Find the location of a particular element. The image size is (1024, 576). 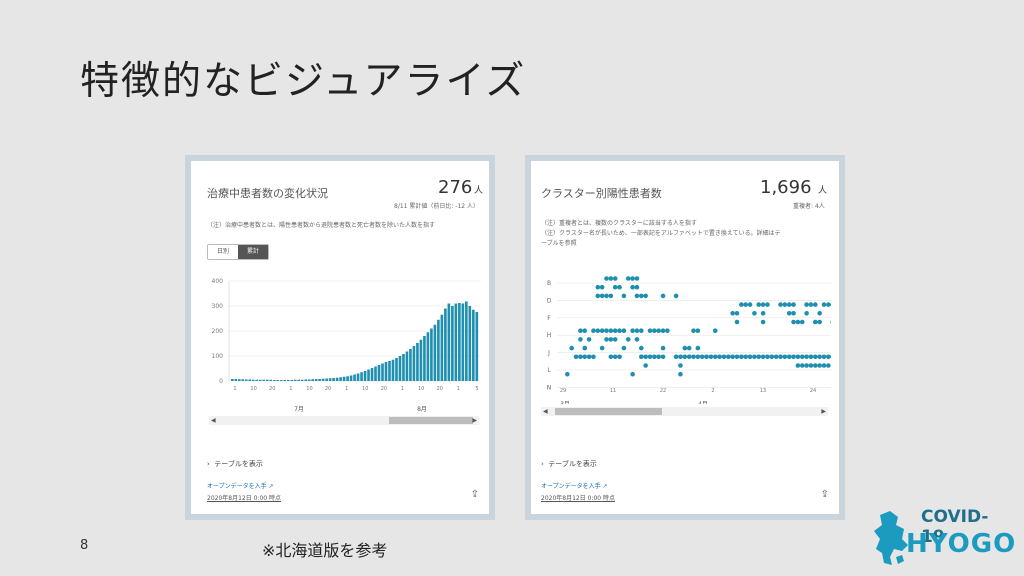

y-category-label: L is located at coordinates (549, 370).